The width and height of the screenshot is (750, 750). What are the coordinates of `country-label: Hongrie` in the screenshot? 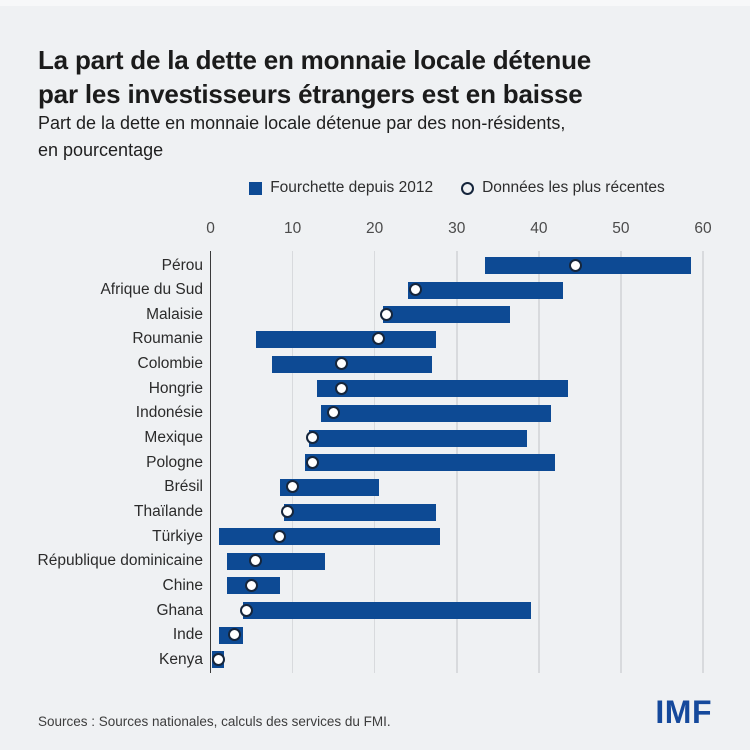 It's located at (175, 388).